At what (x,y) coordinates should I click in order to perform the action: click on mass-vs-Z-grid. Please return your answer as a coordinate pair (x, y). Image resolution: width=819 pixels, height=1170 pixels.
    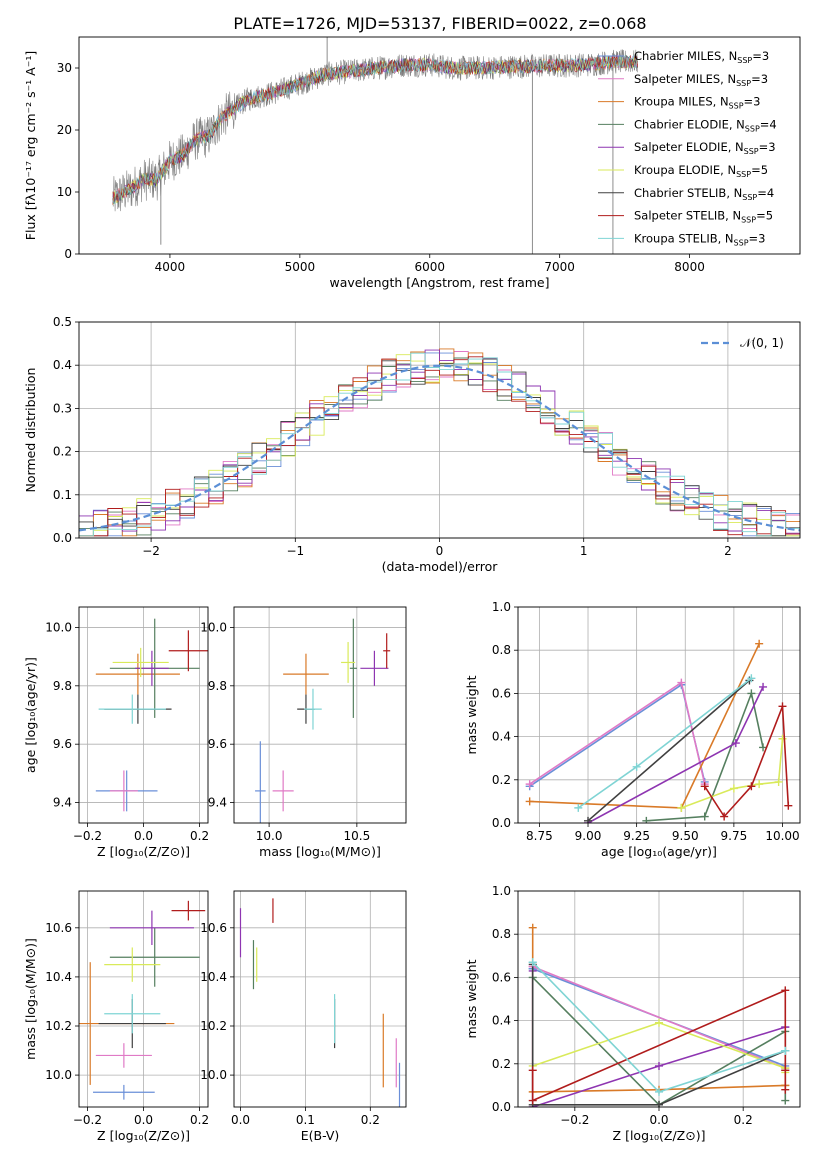
    Looking at the image, I should click on (143, 999).